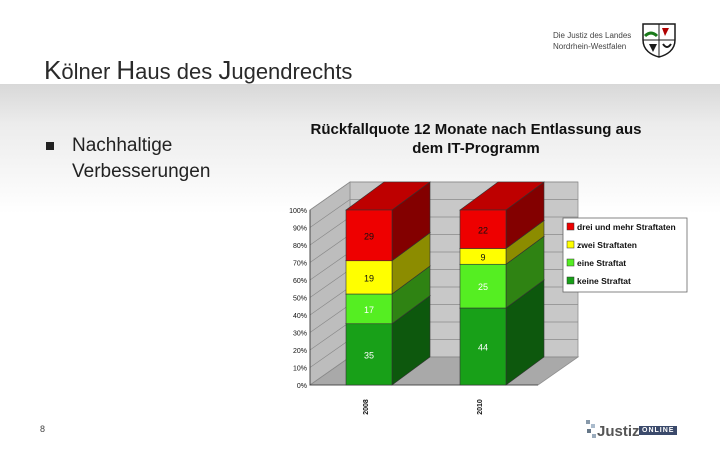 The width and height of the screenshot is (720, 450). Describe the element at coordinates (300, 229) in the screenshot. I see `y-tick-label: 90%` at that location.